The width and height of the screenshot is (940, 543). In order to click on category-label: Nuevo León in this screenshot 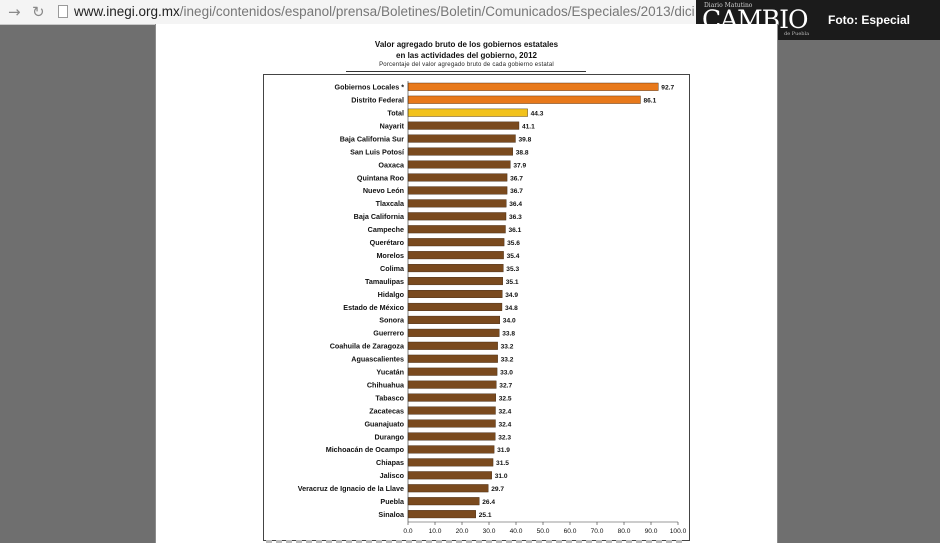, I will do `click(383, 190)`.